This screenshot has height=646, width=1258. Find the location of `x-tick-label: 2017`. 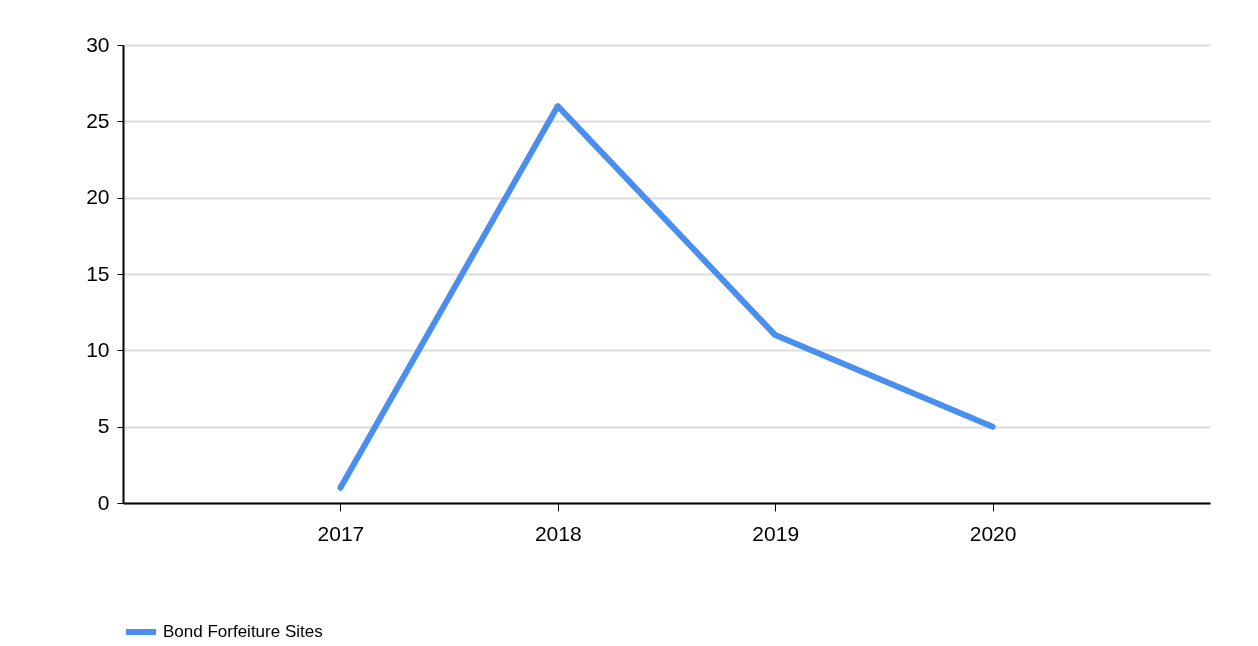

x-tick-label: 2017 is located at coordinates (341, 533).